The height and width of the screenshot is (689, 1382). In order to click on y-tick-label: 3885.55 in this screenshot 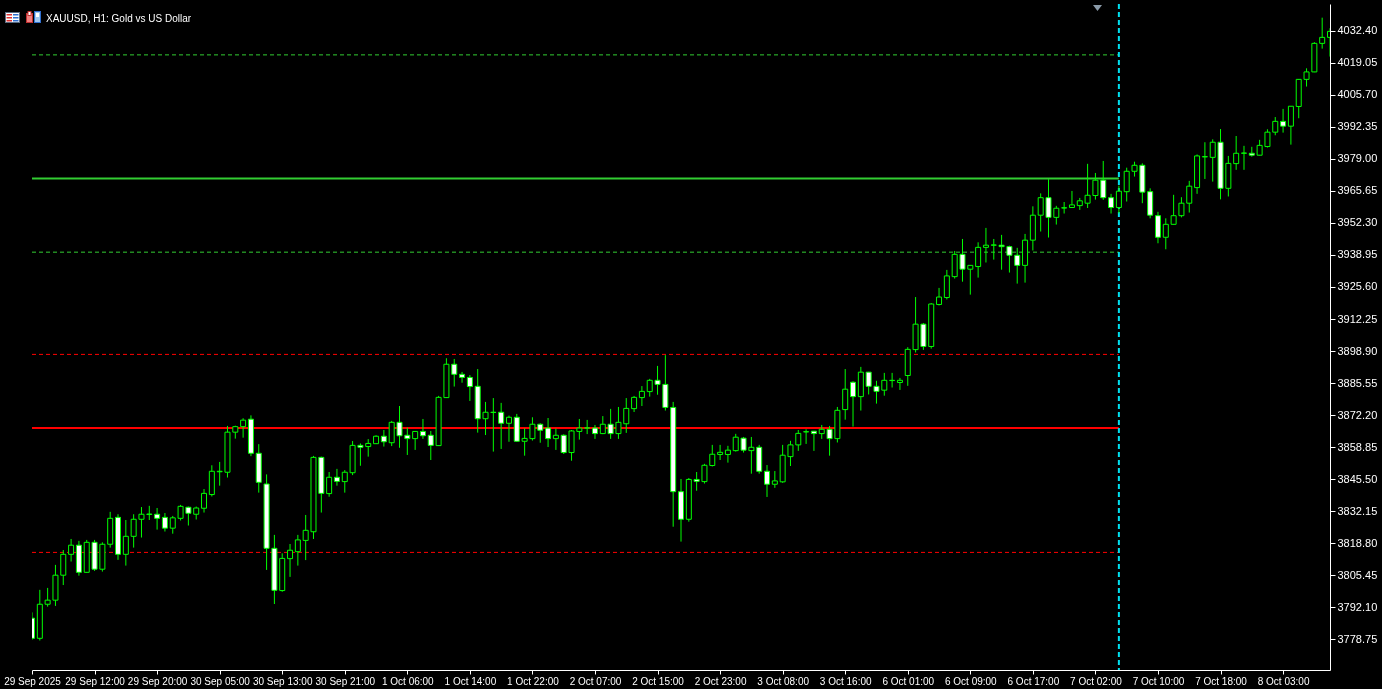, I will do `click(1357, 382)`.